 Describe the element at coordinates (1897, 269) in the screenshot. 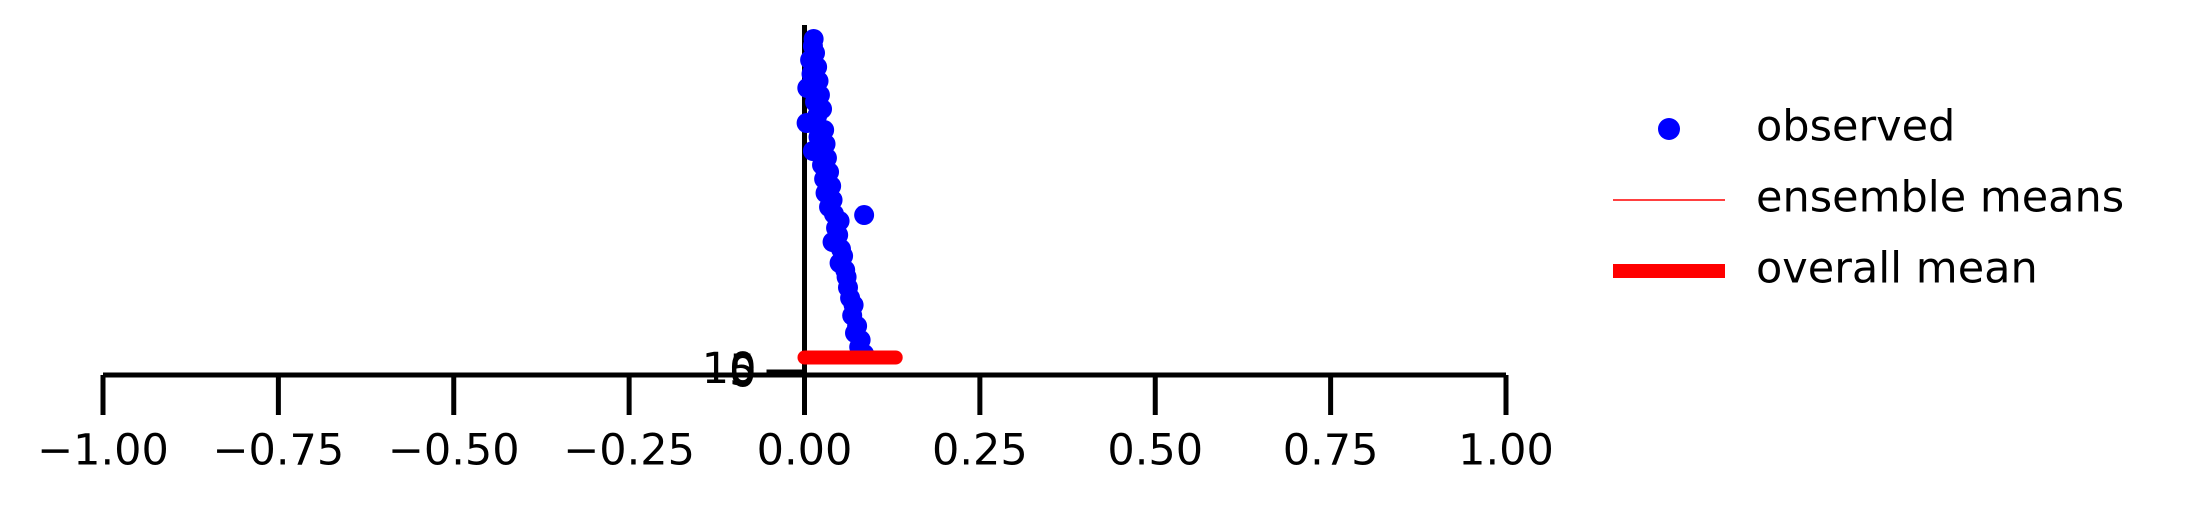

I see `legend-label: overall mean` at that location.